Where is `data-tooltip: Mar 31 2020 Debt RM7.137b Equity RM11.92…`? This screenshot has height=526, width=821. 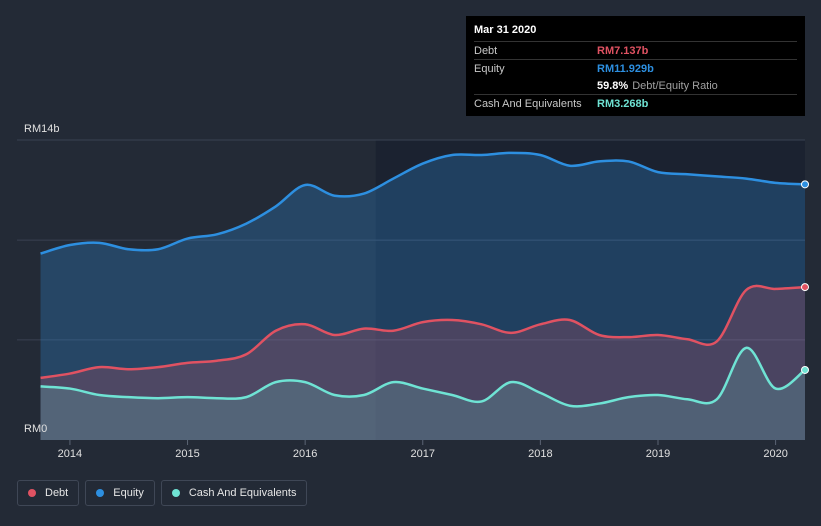 data-tooltip: Mar 31 2020 Debt RM7.137b Equity RM11.92… is located at coordinates (635, 66).